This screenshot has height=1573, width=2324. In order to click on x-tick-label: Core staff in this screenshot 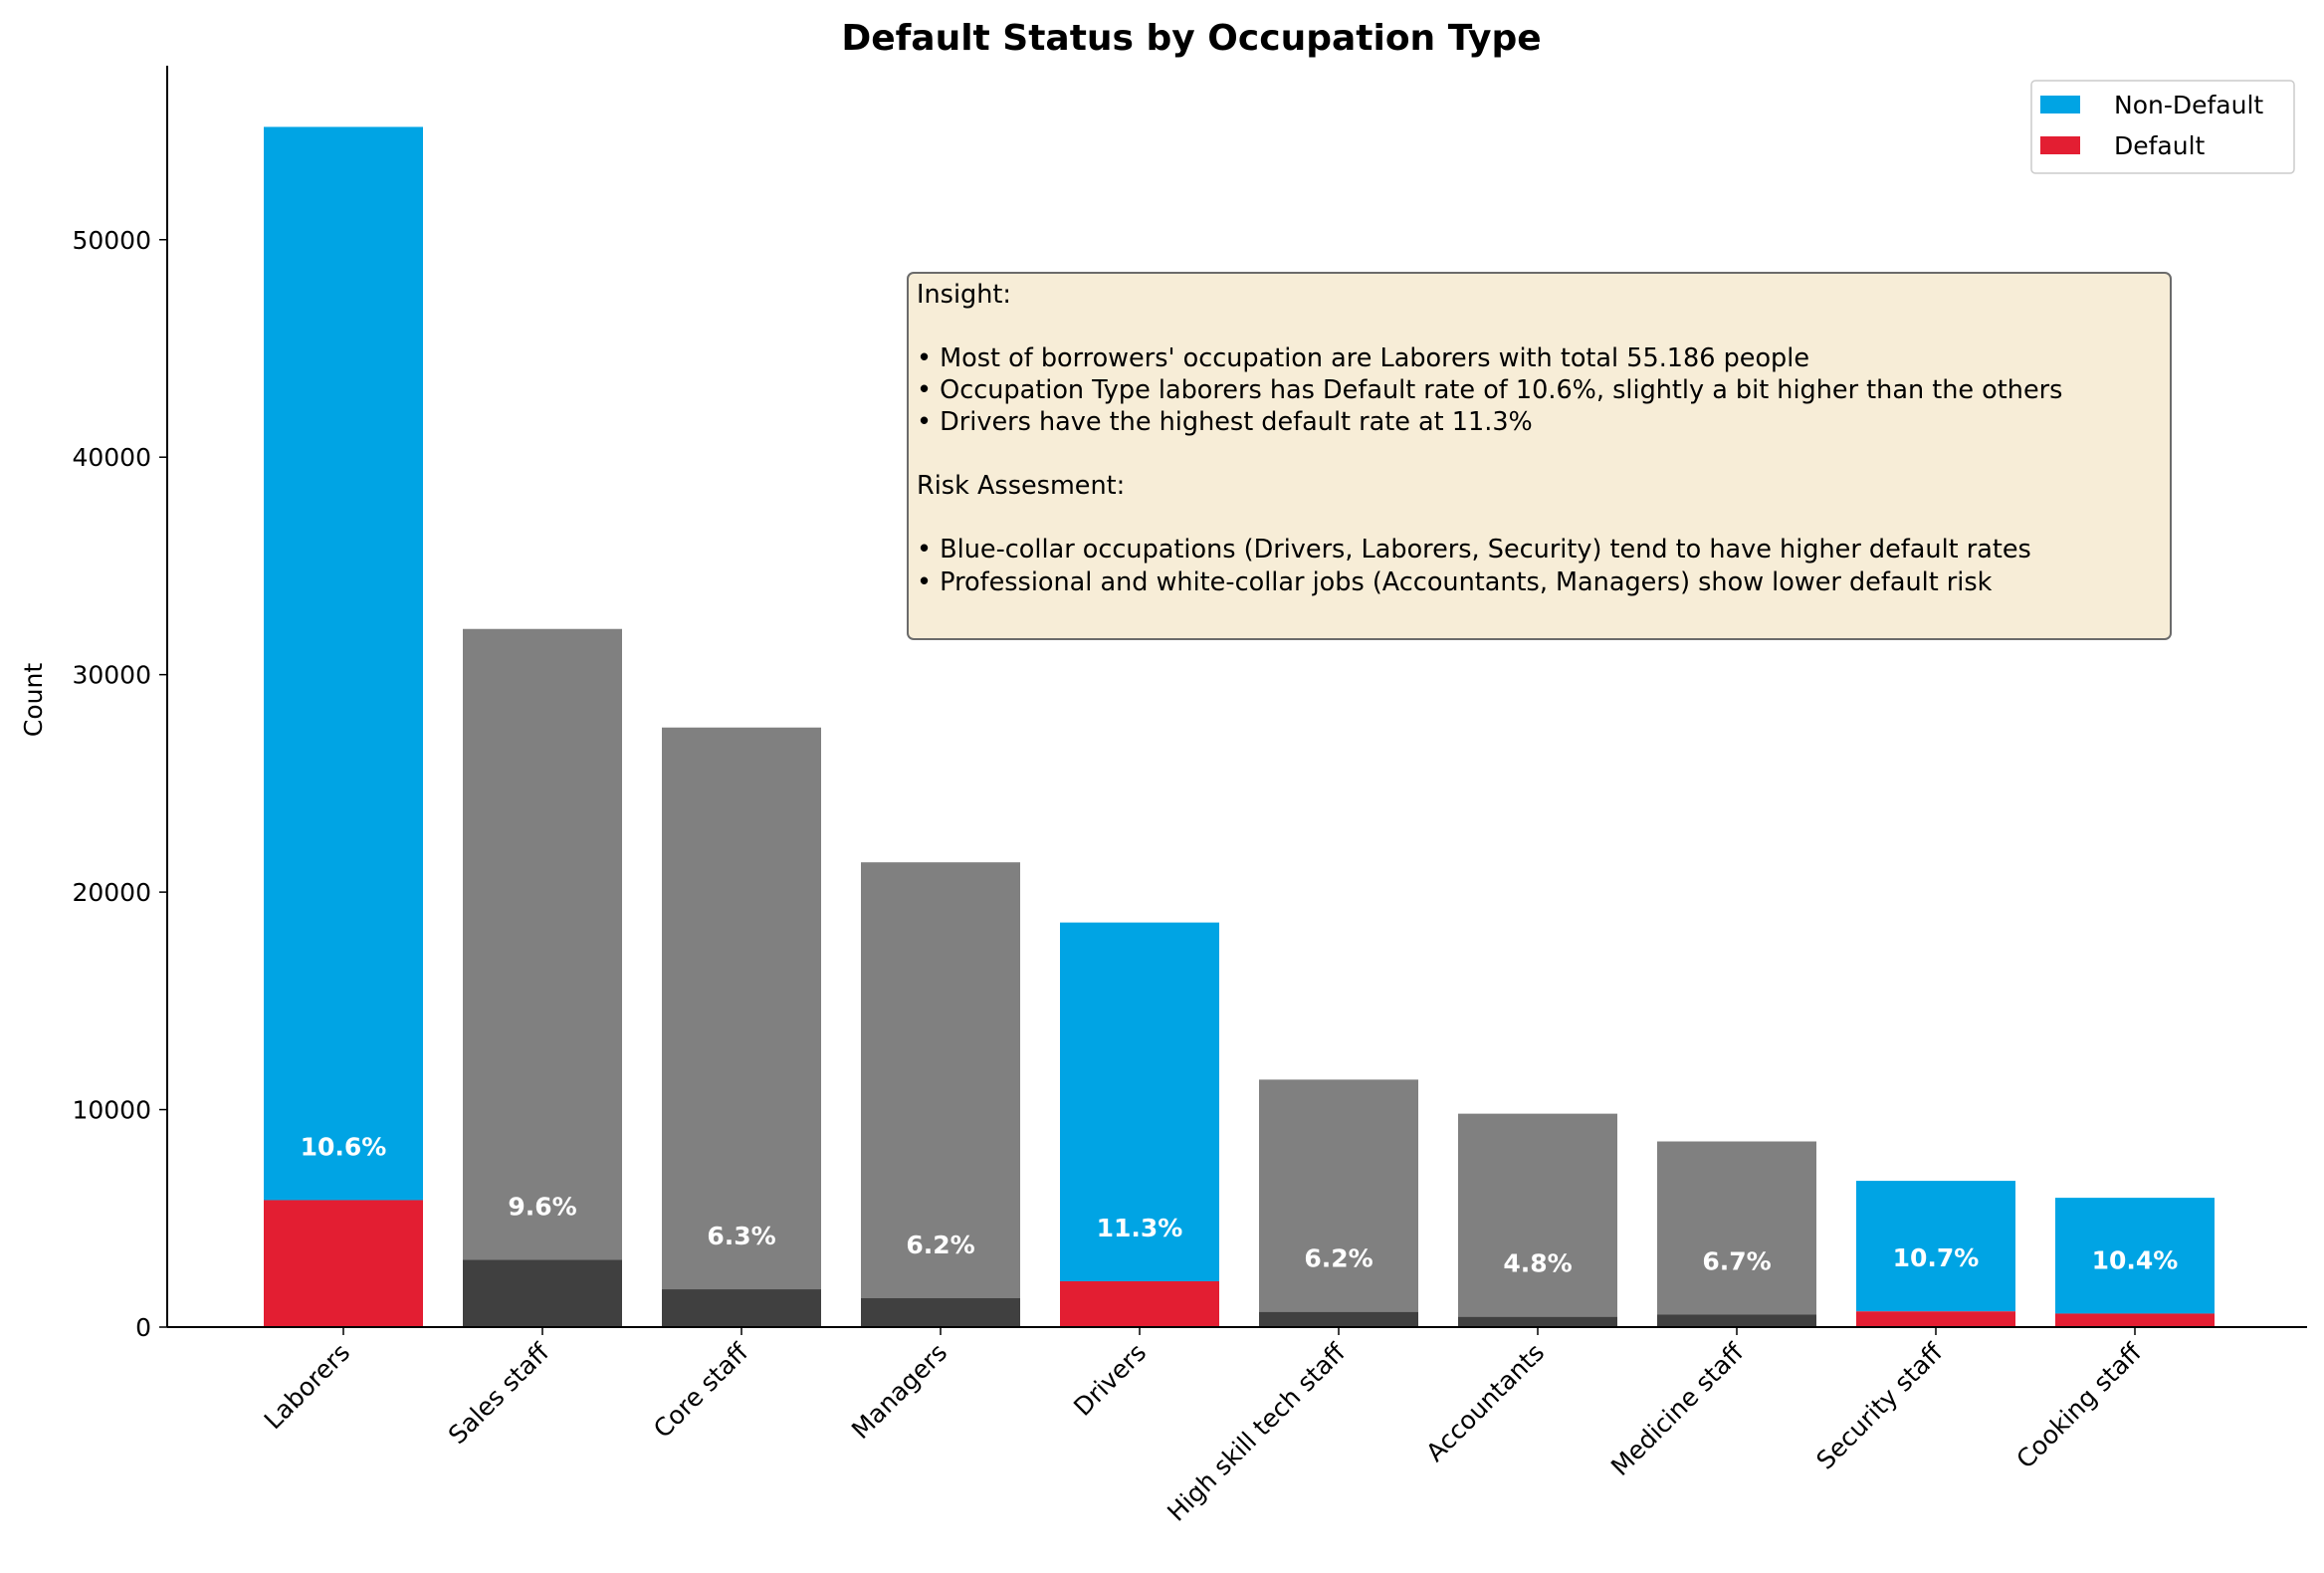, I will do `click(701, 1390)`.